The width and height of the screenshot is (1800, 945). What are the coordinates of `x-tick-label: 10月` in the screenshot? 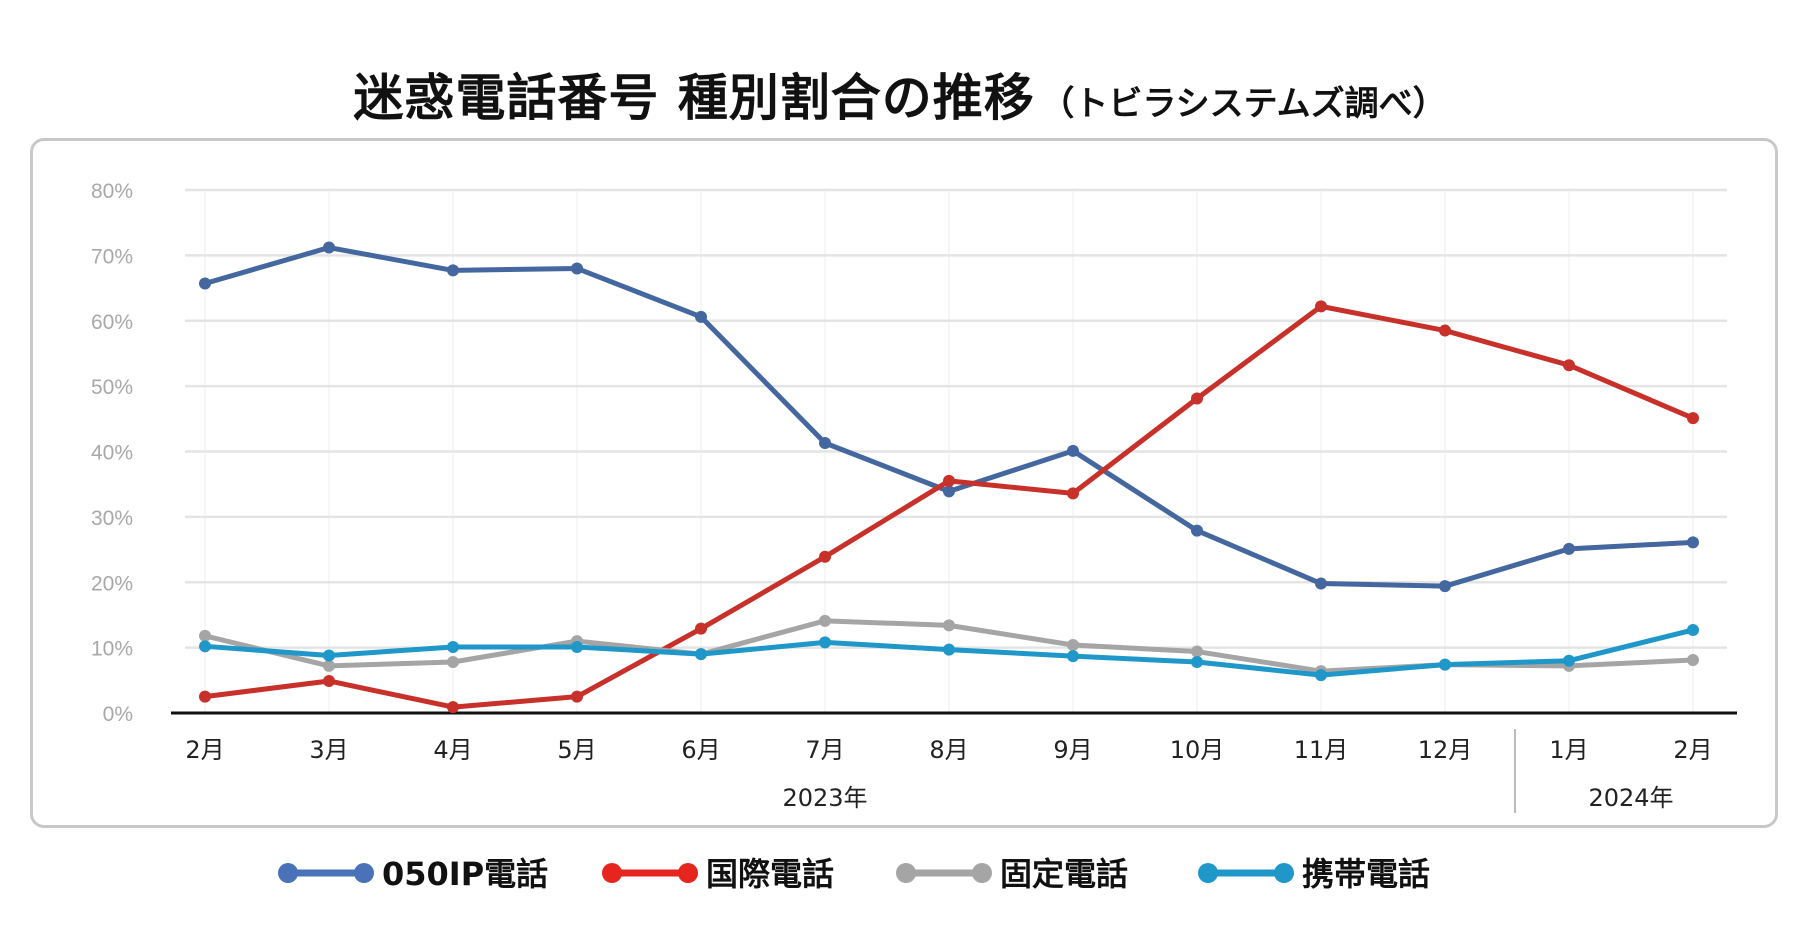 It's located at (1197, 750).